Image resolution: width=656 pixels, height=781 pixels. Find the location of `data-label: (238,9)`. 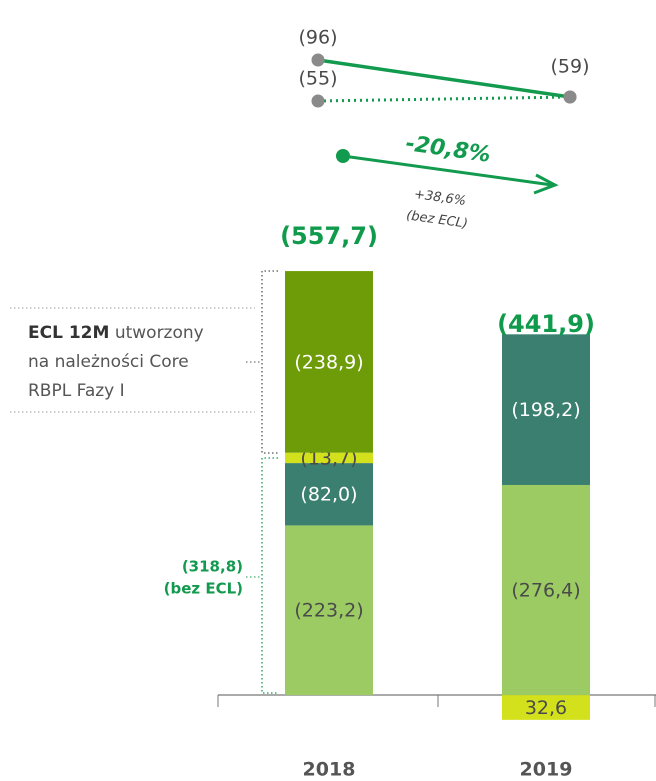

data-label: (238,9) is located at coordinates (328, 362).